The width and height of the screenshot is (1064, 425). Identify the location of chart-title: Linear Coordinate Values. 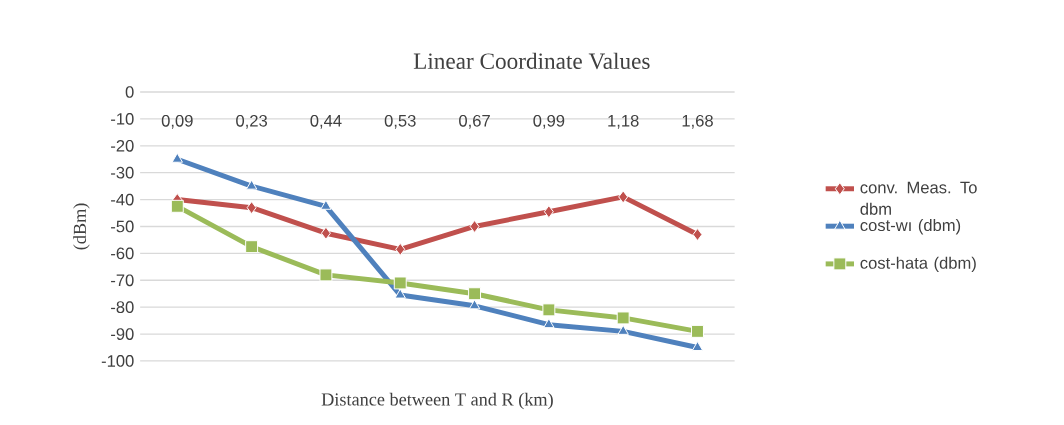
(531, 61).